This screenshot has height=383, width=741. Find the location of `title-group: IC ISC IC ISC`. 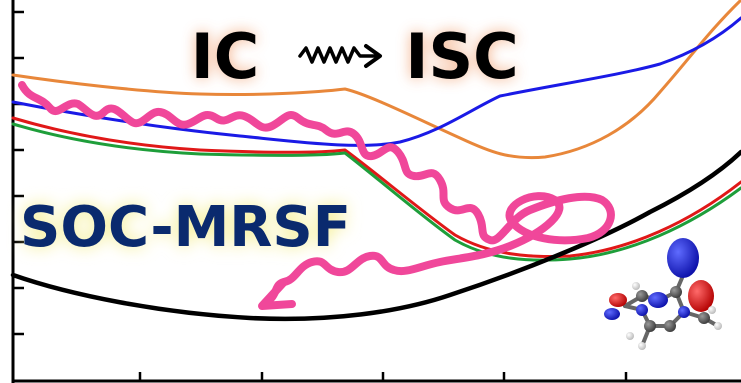

title-group: IC ISC IC ISC is located at coordinates (355, 56).